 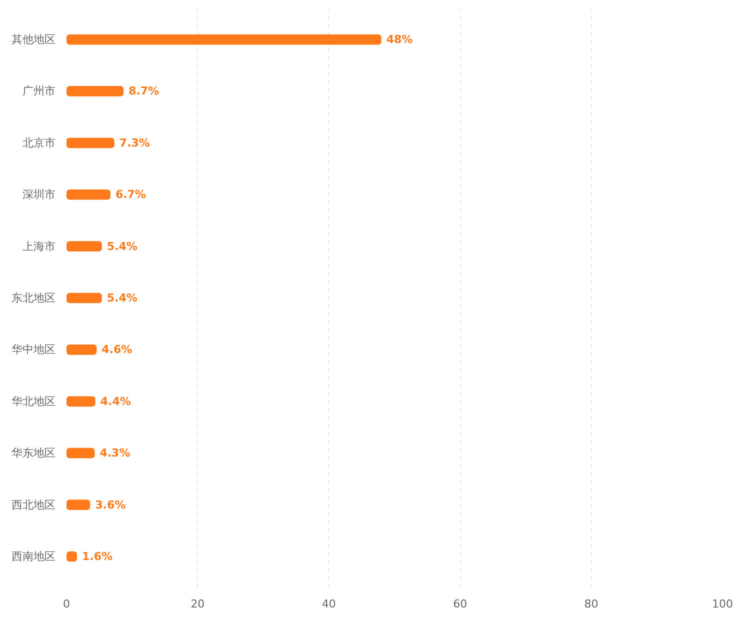 I want to click on data-label: 48%, so click(x=399, y=39).